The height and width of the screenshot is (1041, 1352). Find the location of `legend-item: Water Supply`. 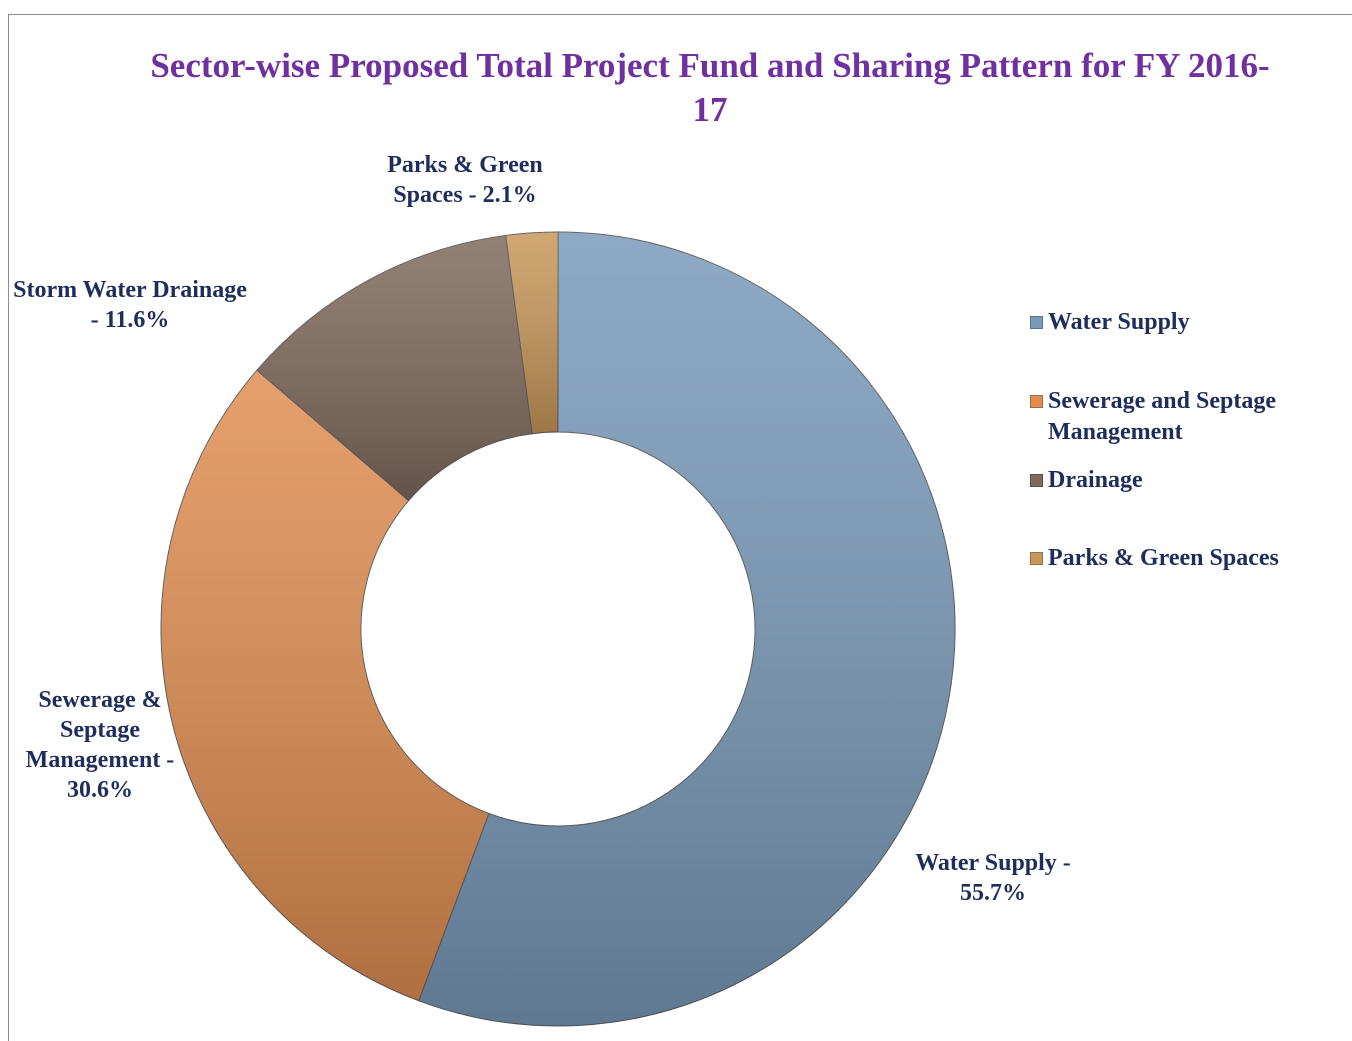

legend-item: Water Supply is located at coordinates (1185, 322).